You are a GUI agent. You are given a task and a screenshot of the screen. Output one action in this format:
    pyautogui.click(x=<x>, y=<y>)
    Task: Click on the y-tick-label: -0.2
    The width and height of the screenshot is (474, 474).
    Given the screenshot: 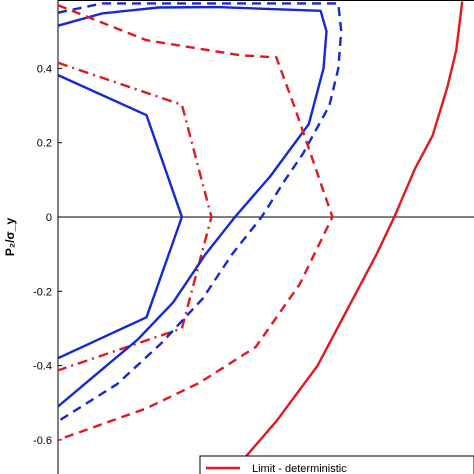 What is the action you would take?
    pyautogui.click(x=42, y=292)
    